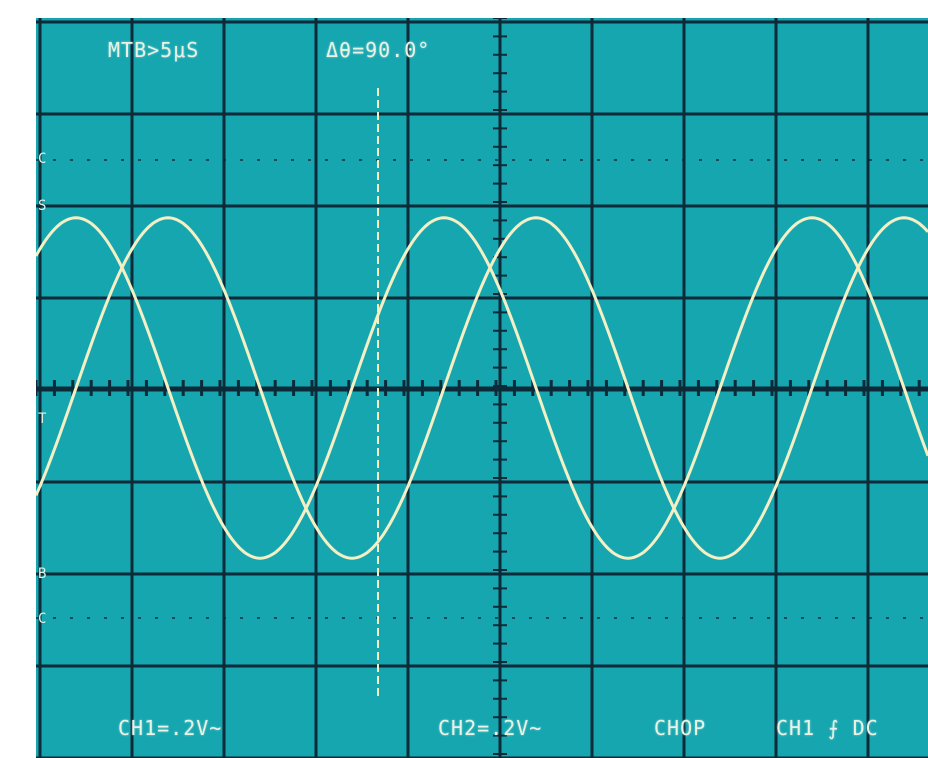  Describe the element at coordinates (42, 159) in the screenshot. I see `level-marker-upper: C` at that location.